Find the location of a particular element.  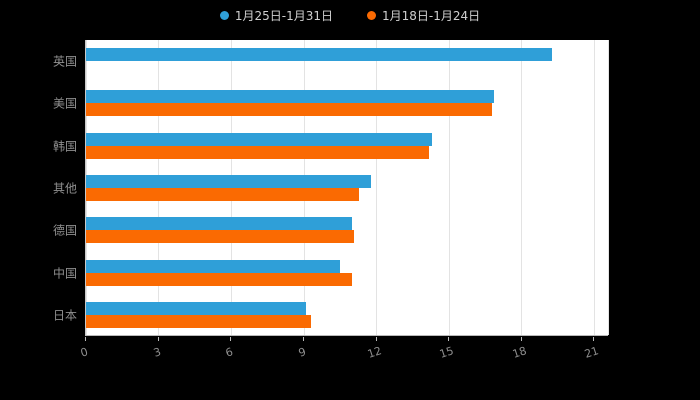

bar-series2-category4 is located at coordinates (223, 194).